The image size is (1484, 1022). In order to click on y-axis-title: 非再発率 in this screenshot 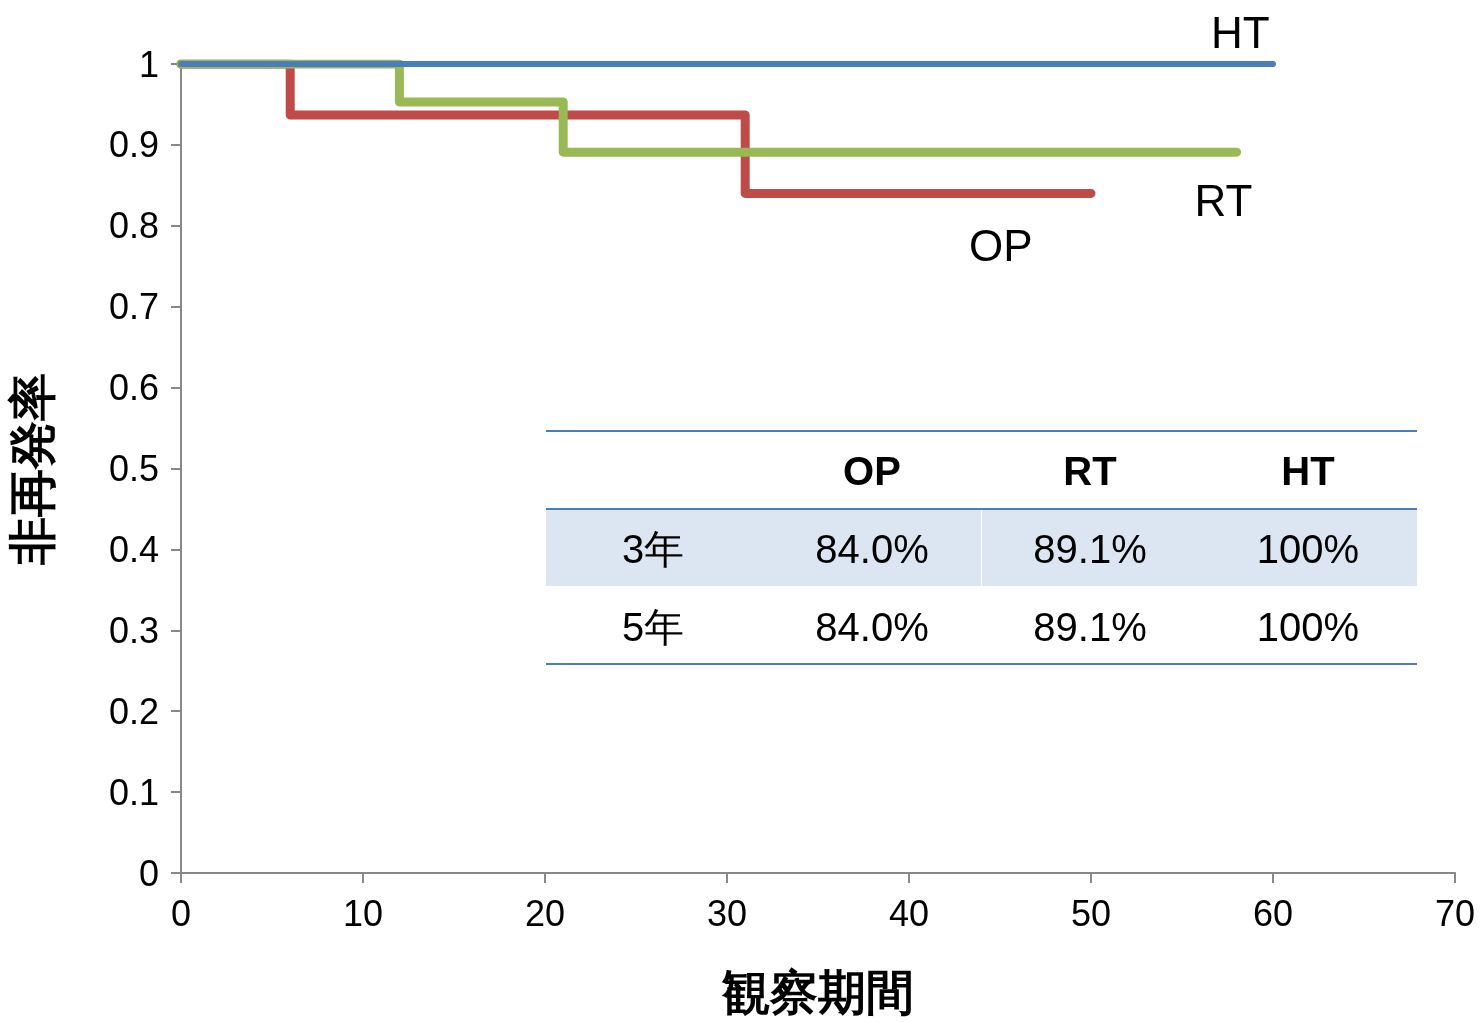, I will do `click(32, 469)`.